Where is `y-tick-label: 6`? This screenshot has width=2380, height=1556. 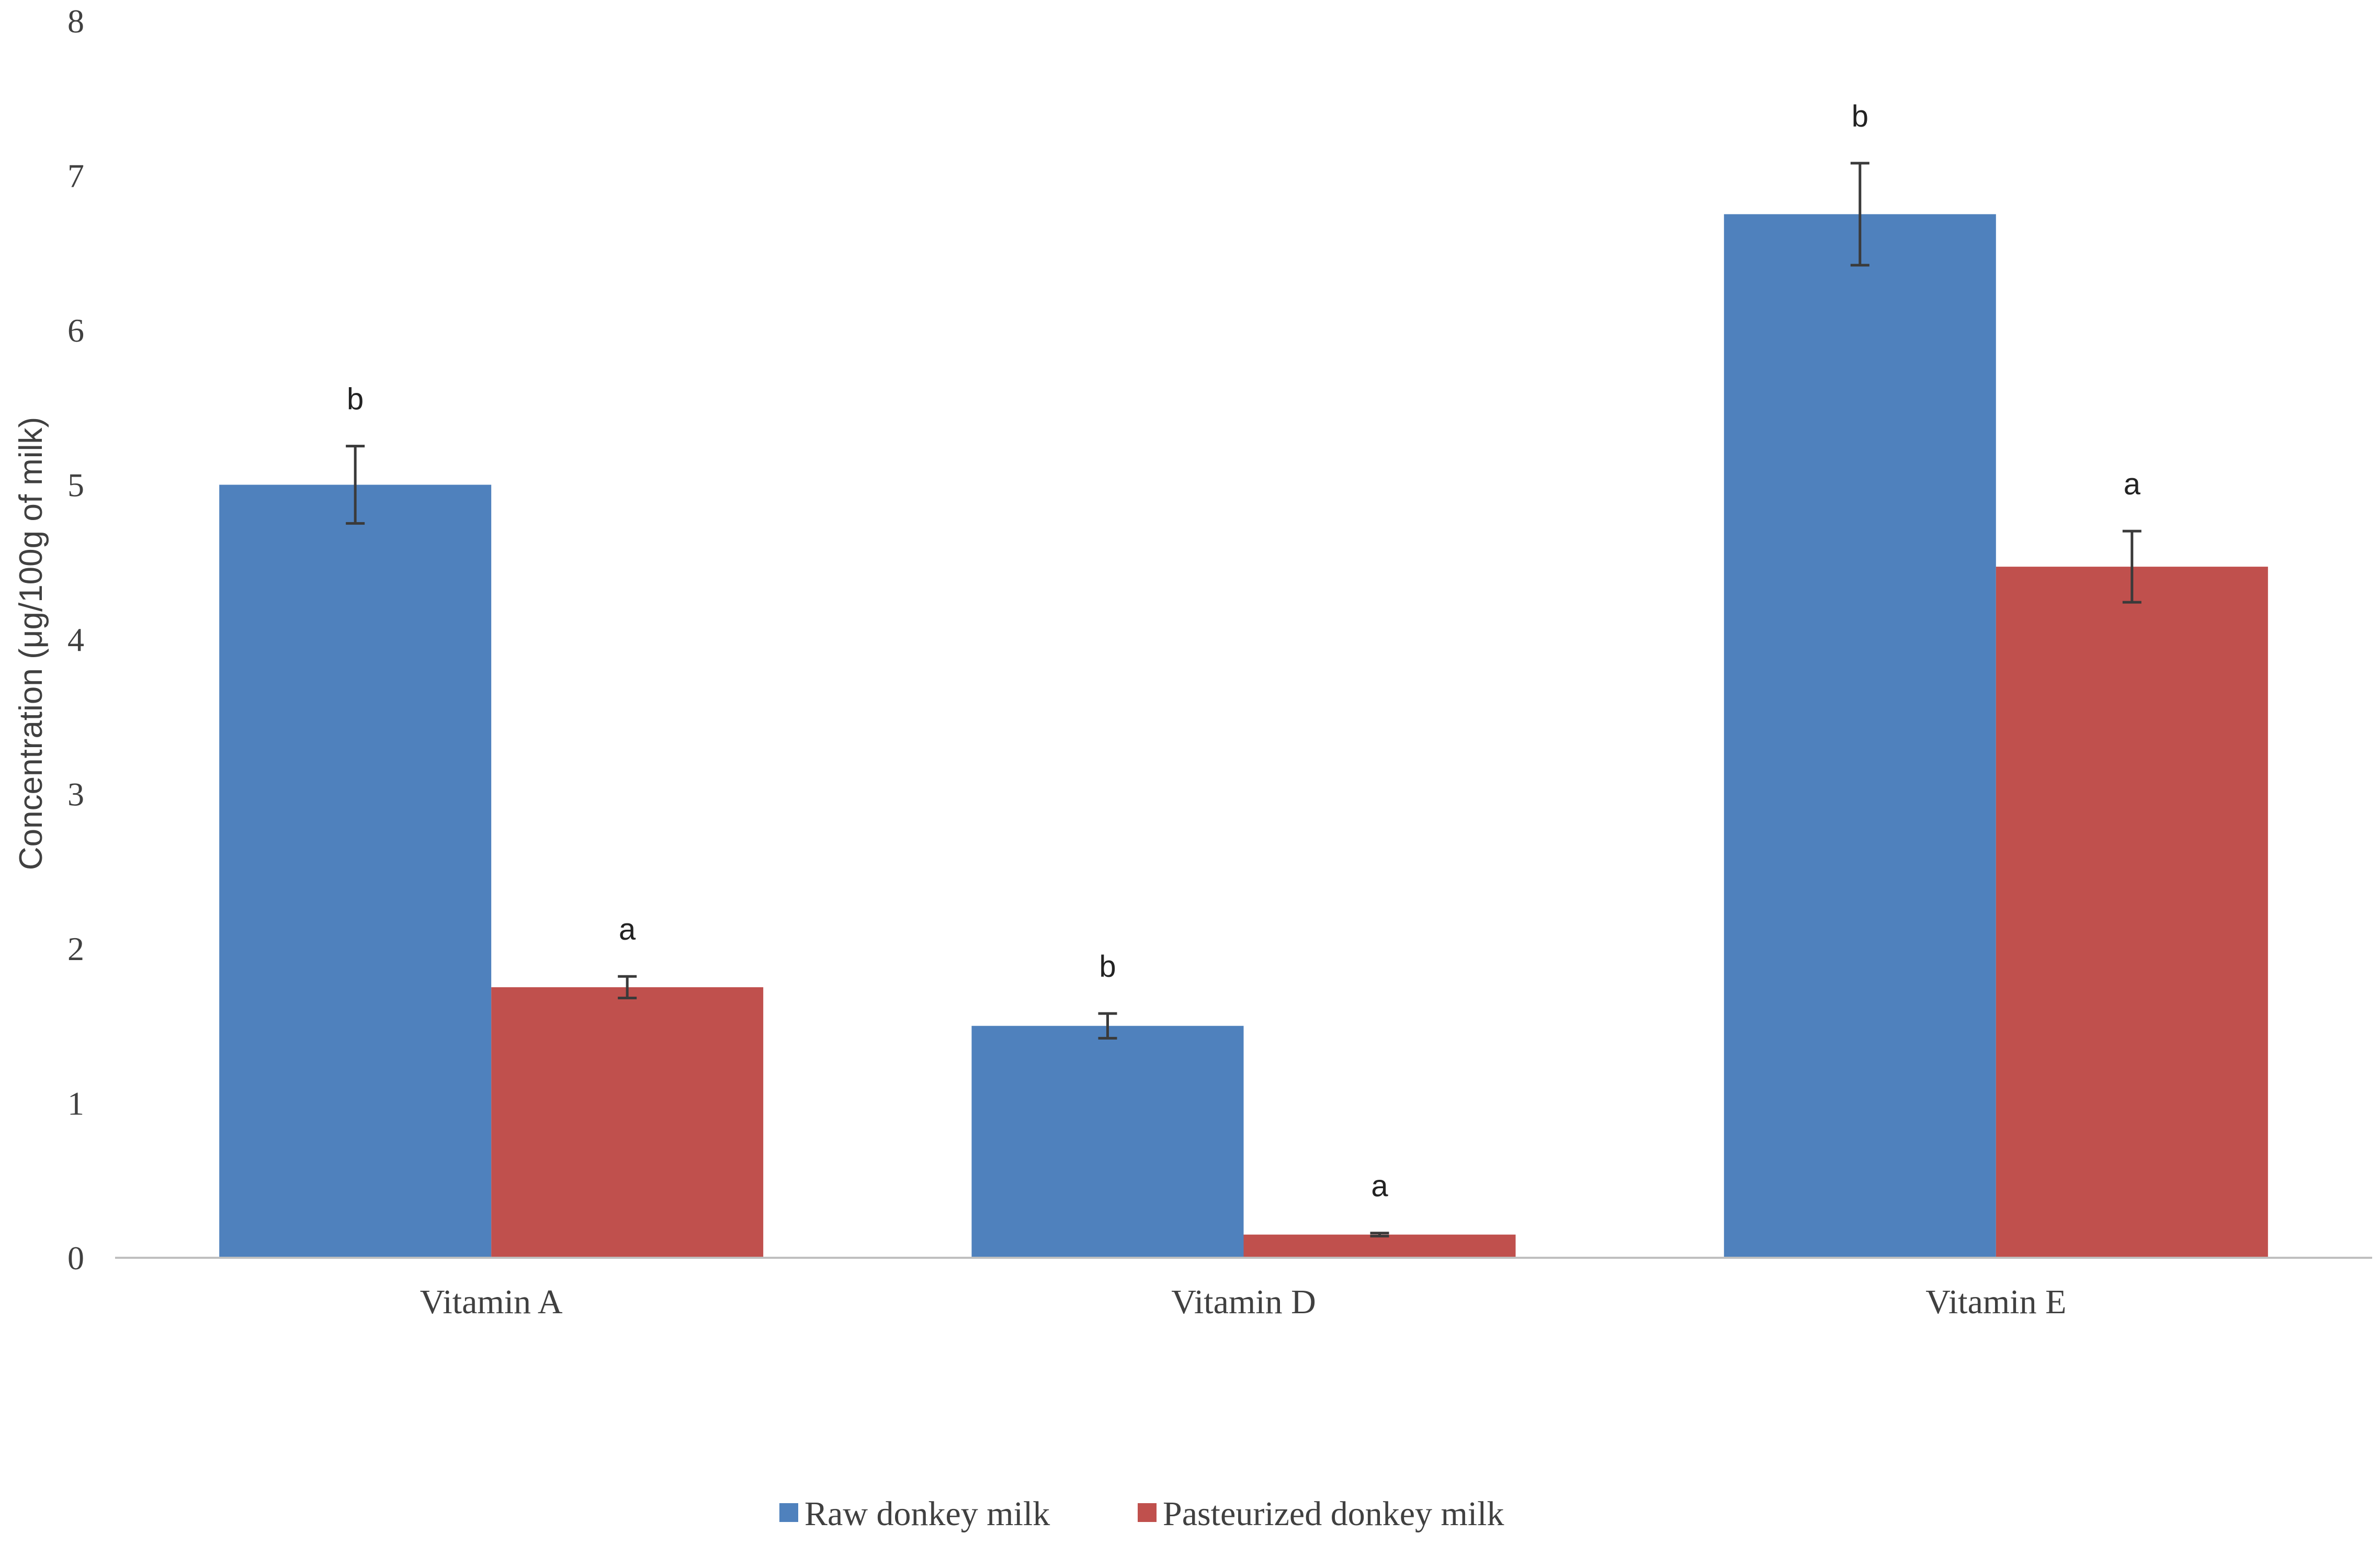 y-tick-label: 6 is located at coordinates (75, 331).